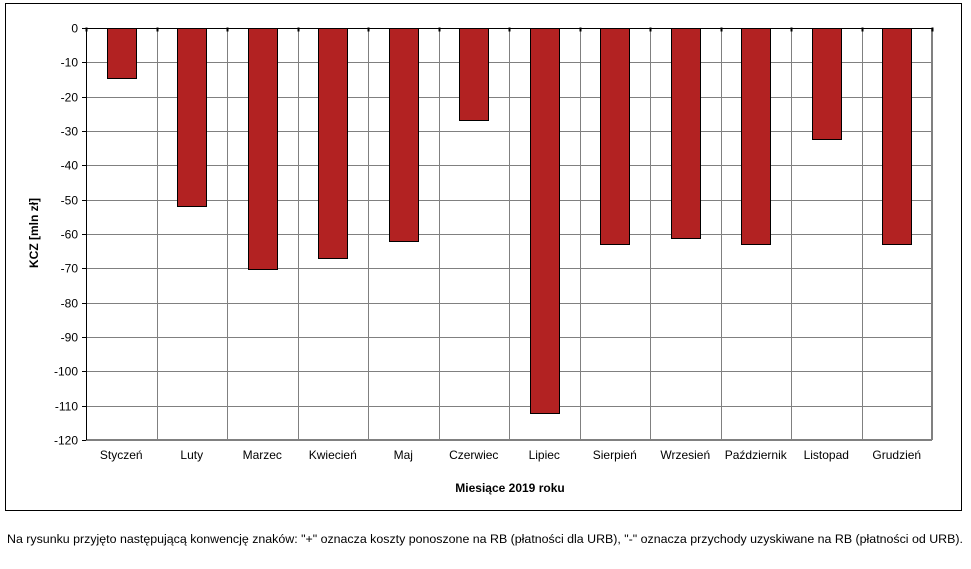  What do you see at coordinates (756, 455) in the screenshot?
I see `x-tick-label: Październik` at bounding box center [756, 455].